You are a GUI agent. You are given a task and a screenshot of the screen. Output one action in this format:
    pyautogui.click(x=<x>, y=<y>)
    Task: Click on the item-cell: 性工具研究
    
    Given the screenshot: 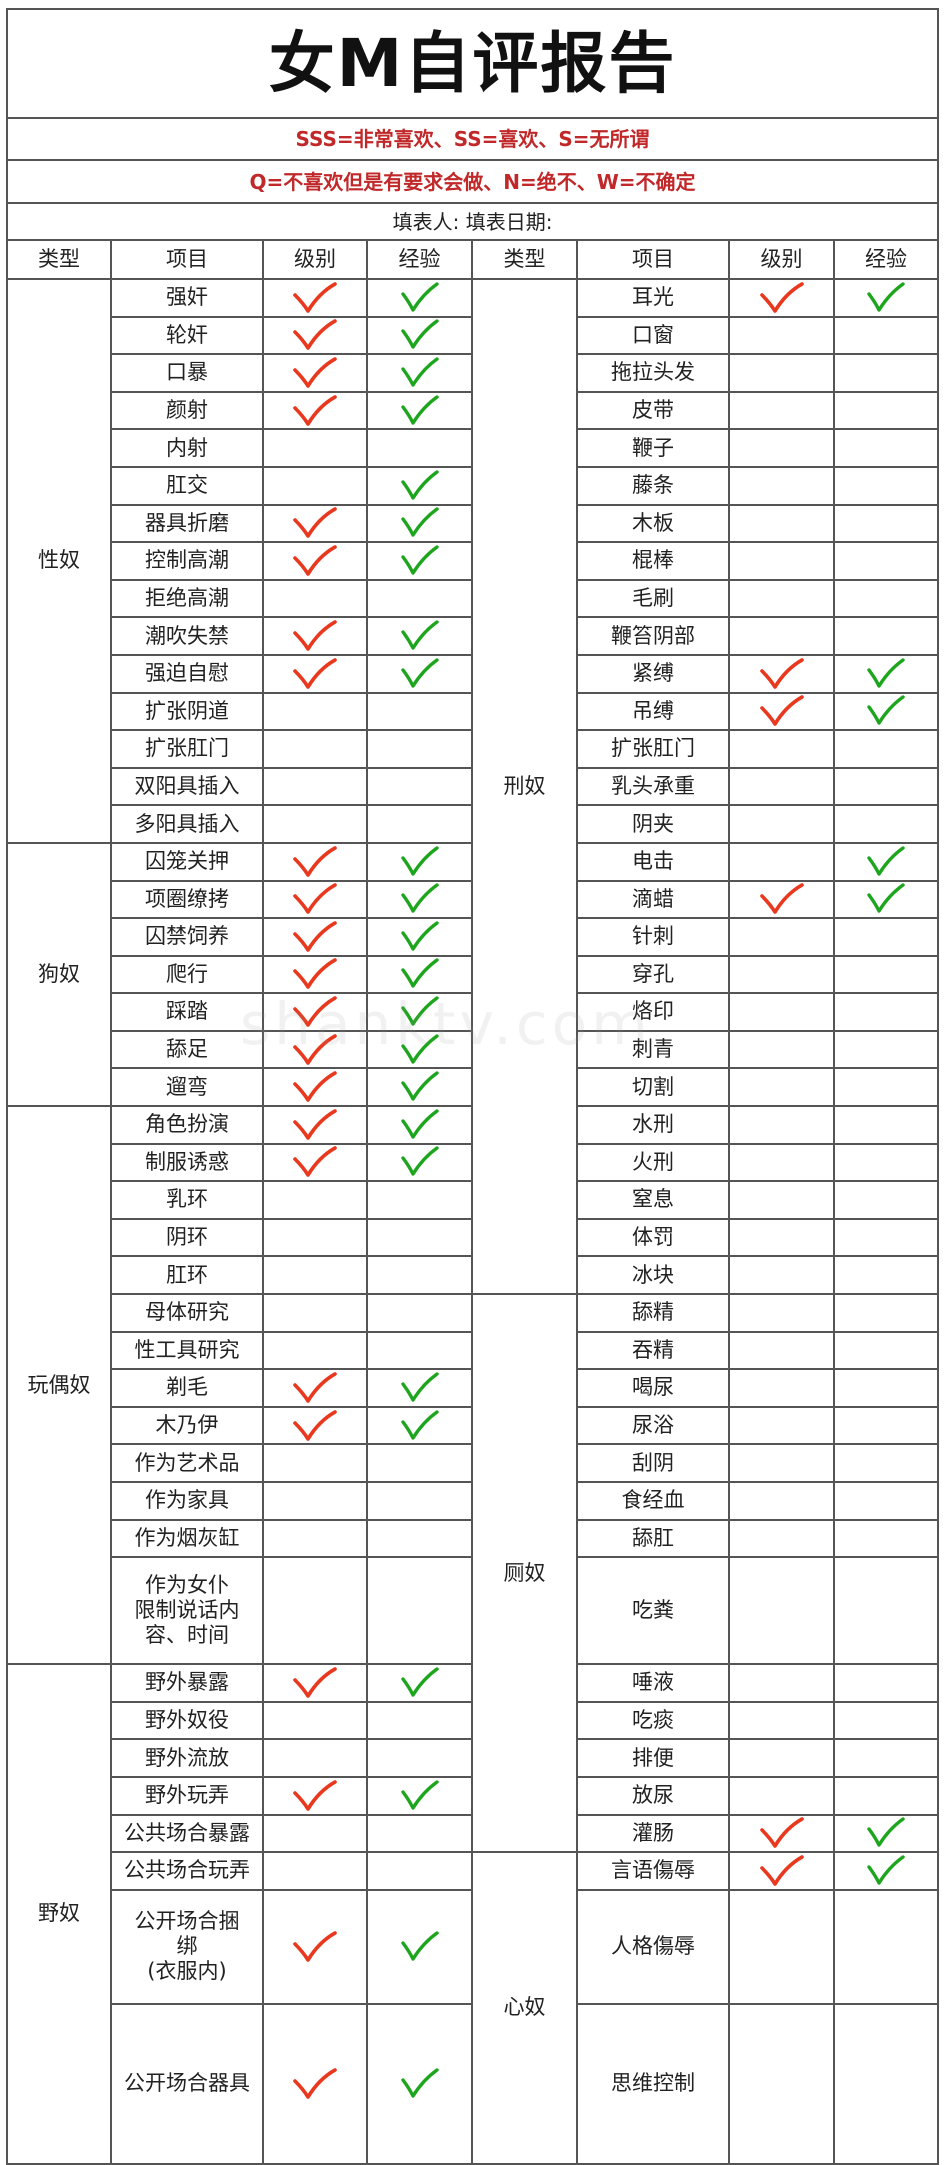 What is the action you would take?
    pyautogui.click(x=187, y=1350)
    